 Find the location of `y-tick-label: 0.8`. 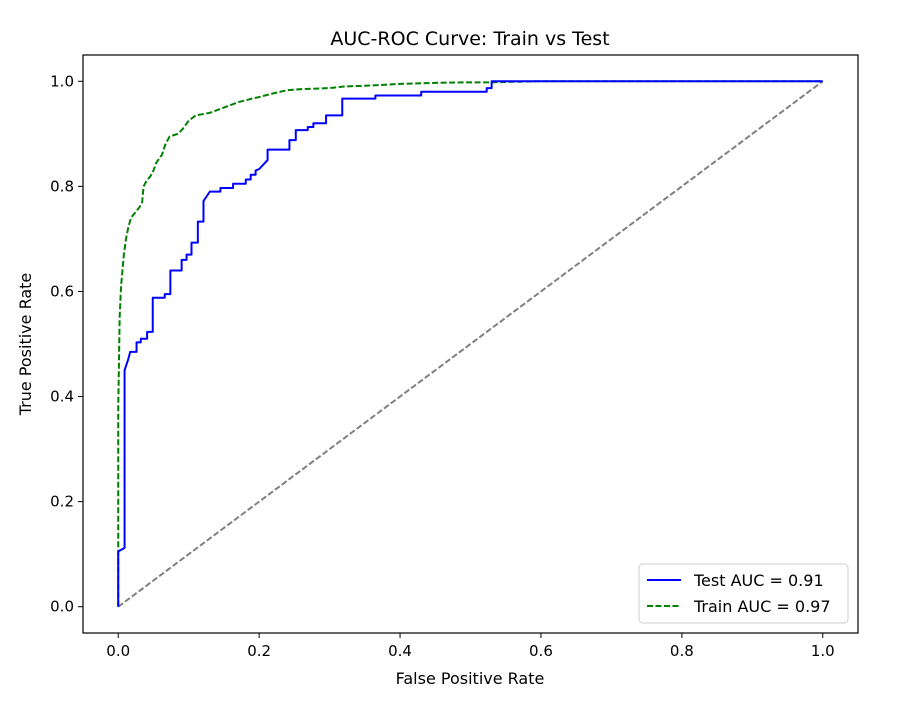

y-tick-label: 0.8 is located at coordinates (62, 186).